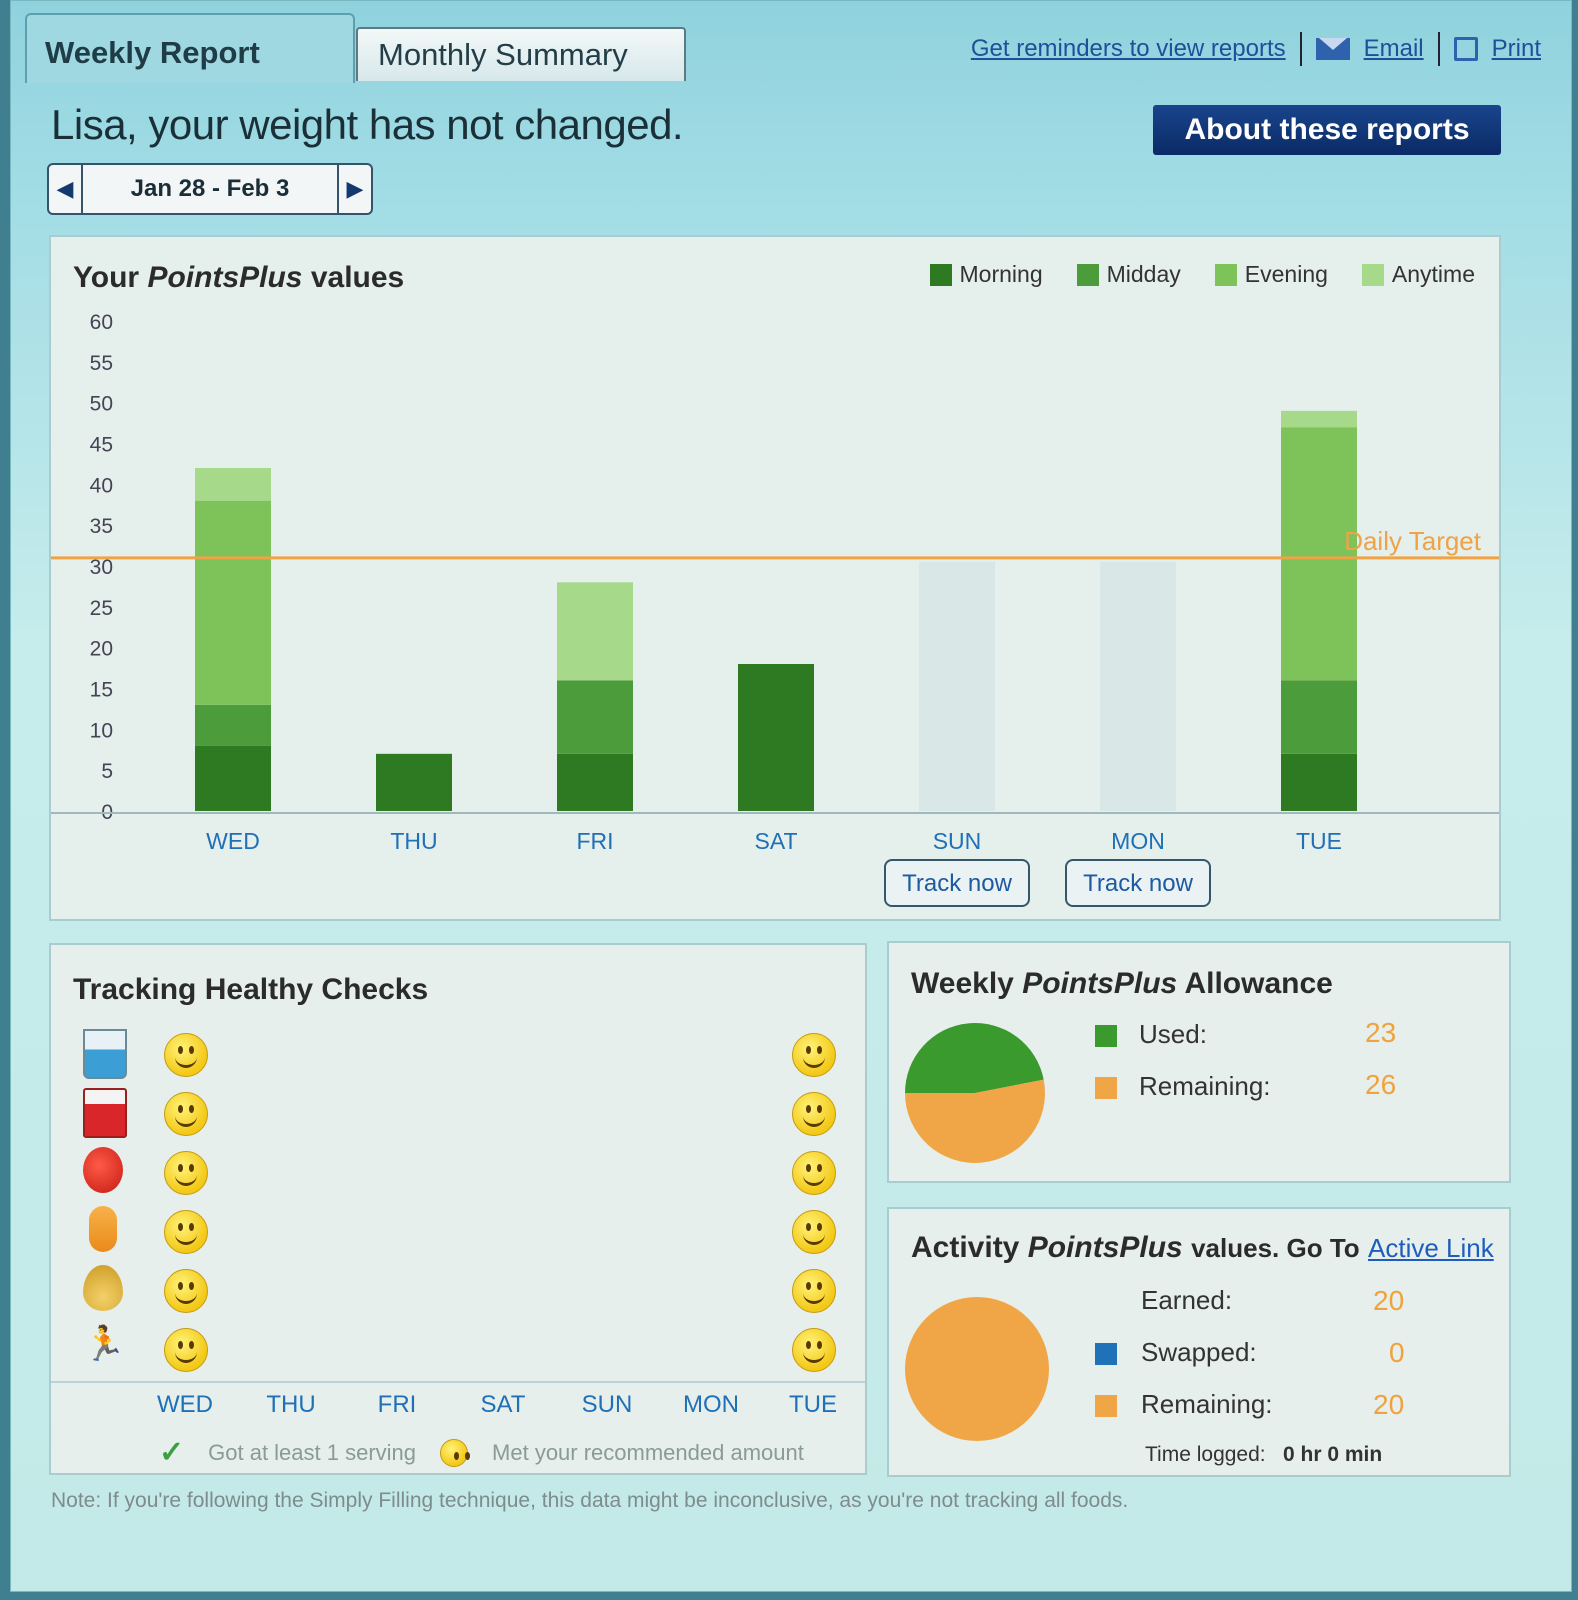 This screenshot has height=1600, width=1578. Describe the element at coordinates (1106, 1036) in the screenshot. I see `used-swatch` at that location.